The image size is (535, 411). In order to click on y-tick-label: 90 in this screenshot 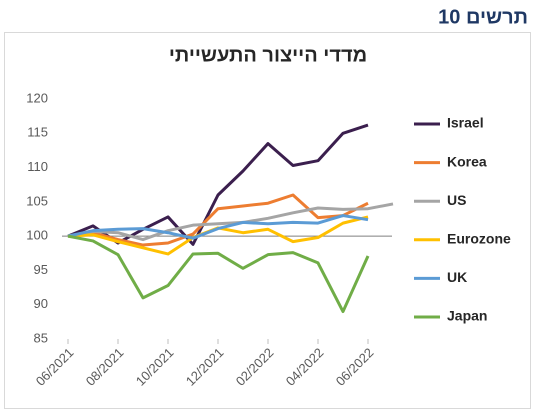, I will do `click(41, 303)`.